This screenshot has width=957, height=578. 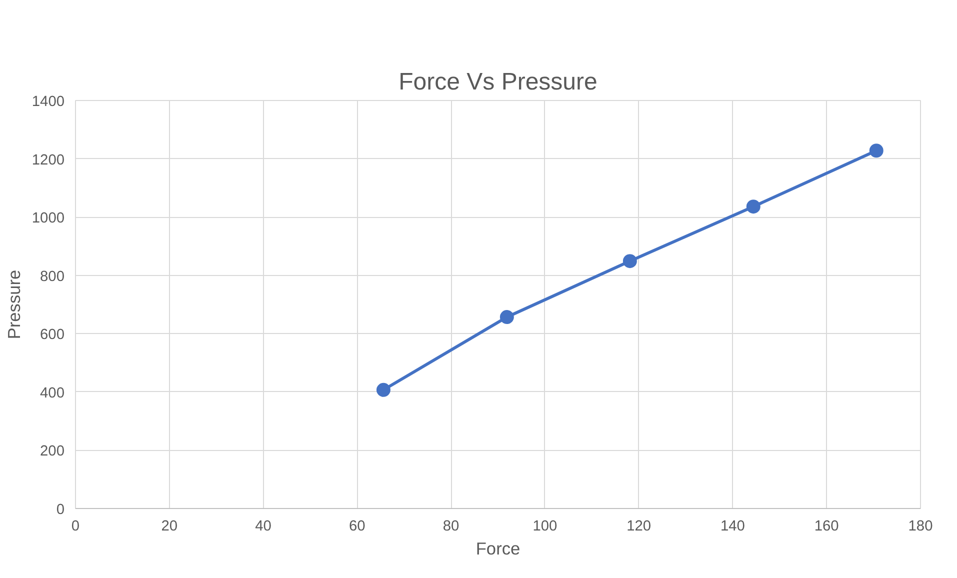 I want to click on x-tick-label: 140, so click(x=732, y=526).